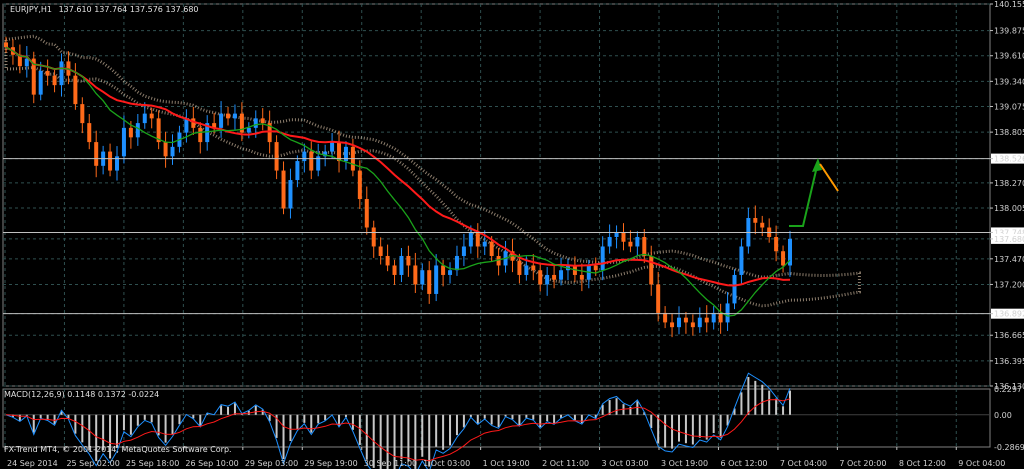 The image size is (1024, 469). What do you see at coordinates (271, 463) in the screenshot?
I see `x-tick-label: 29 Sep 03:00` at bounding box center [271, 463].